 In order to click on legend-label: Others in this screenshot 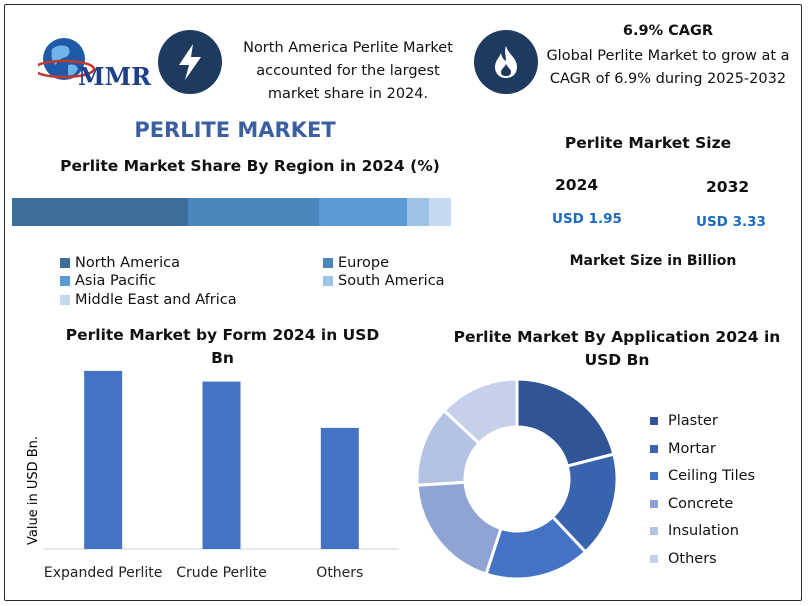, I will do `click(692, 558)`.